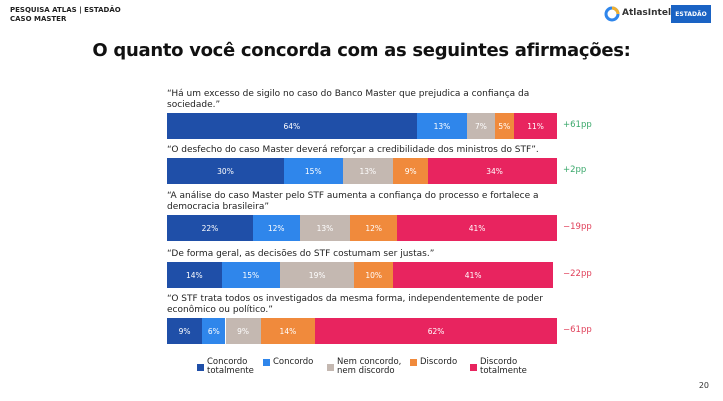 Image resolution: width=723 pixels, height=401 pixels. I want to click on atlas-logo: AtlasIntel, so click(647, 13).